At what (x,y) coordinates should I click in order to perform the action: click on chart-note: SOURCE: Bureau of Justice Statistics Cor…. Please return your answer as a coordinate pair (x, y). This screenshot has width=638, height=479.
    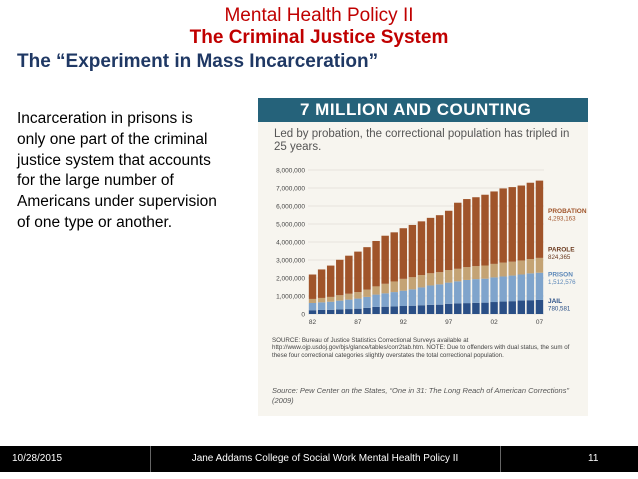
    Looking at the image, I should click on (421, 348).